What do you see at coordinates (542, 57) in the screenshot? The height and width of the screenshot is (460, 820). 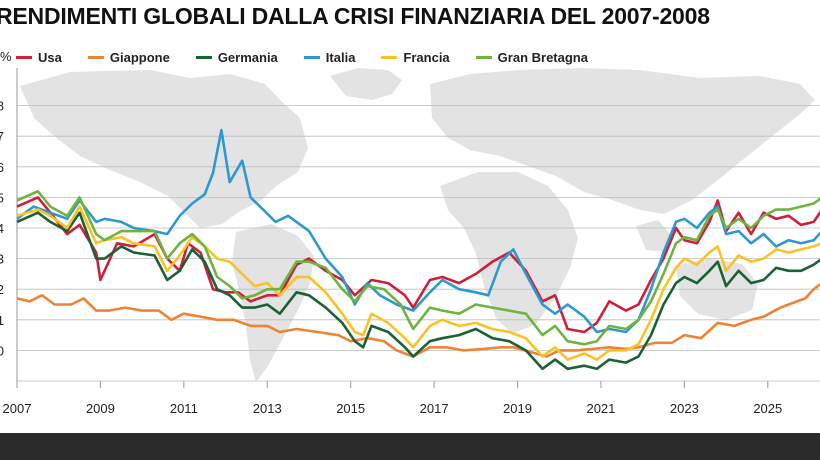 I see `legend-label: Gran Bretagna` at bounding box center [542, 57].